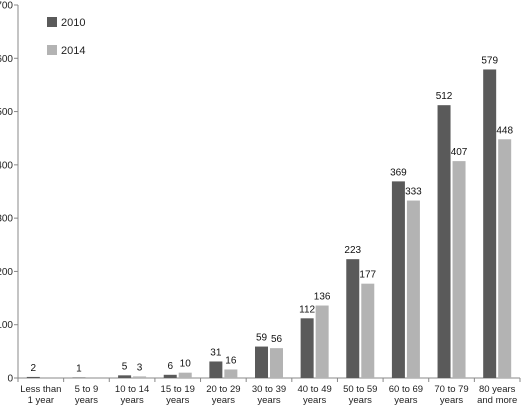  I want to click on data-label-2014-4: 16, so click(231, 360).